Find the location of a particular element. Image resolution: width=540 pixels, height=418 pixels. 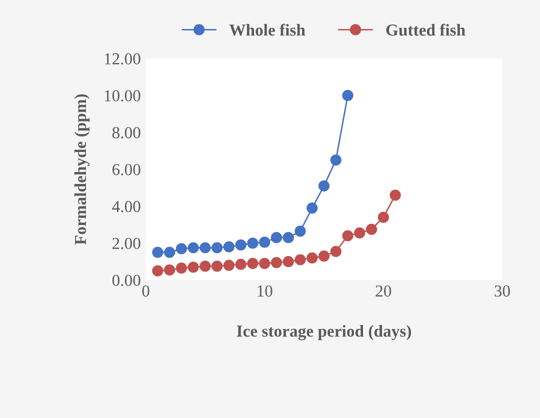

y-tick-label: 0.00 is located at coordinates (126, 280).